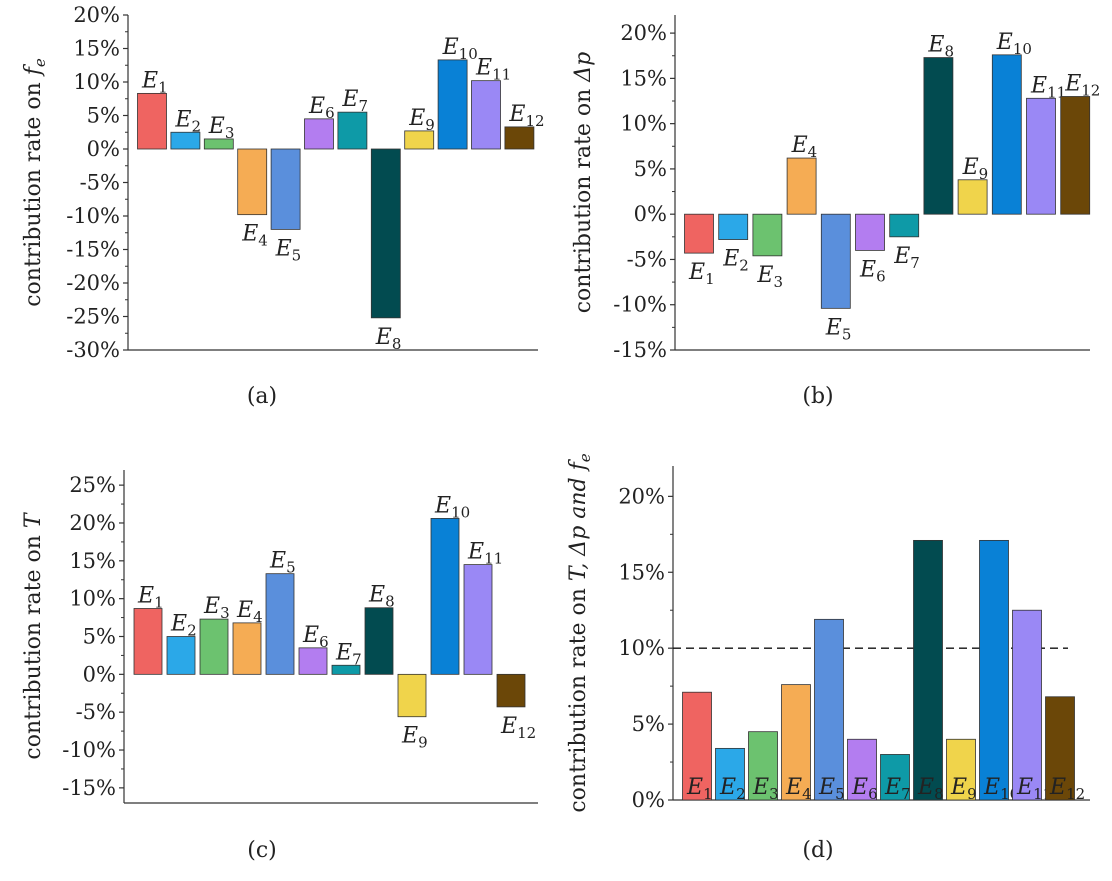 This screenshot has width=1112, height=881. I want to click on bar-label-sub: 3, so click(225, 613).